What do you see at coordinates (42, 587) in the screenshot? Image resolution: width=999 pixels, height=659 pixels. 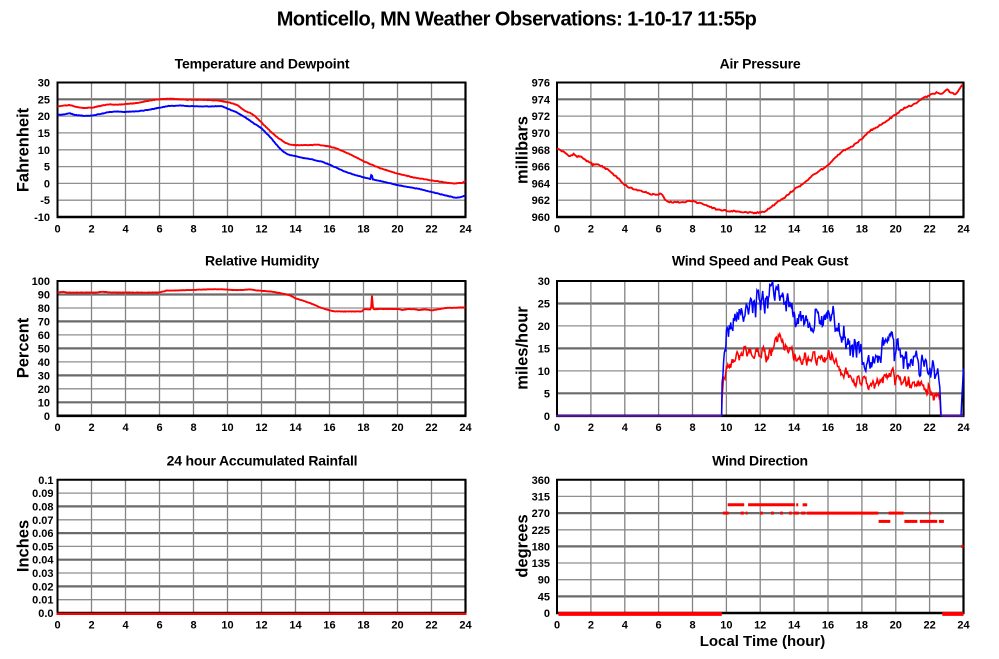 I see `svg-text: 0.02` at bounding box center [42, 587].